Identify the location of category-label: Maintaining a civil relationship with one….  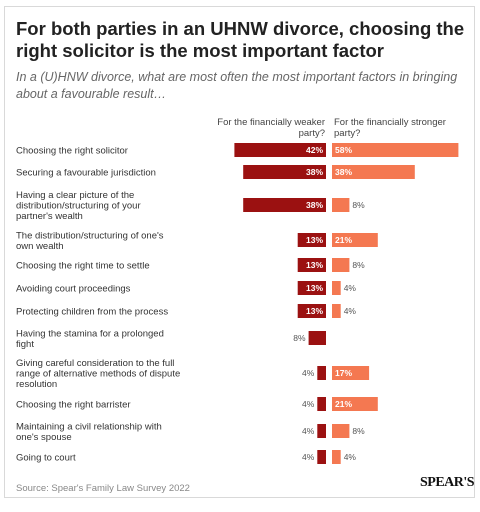
(89, 432).